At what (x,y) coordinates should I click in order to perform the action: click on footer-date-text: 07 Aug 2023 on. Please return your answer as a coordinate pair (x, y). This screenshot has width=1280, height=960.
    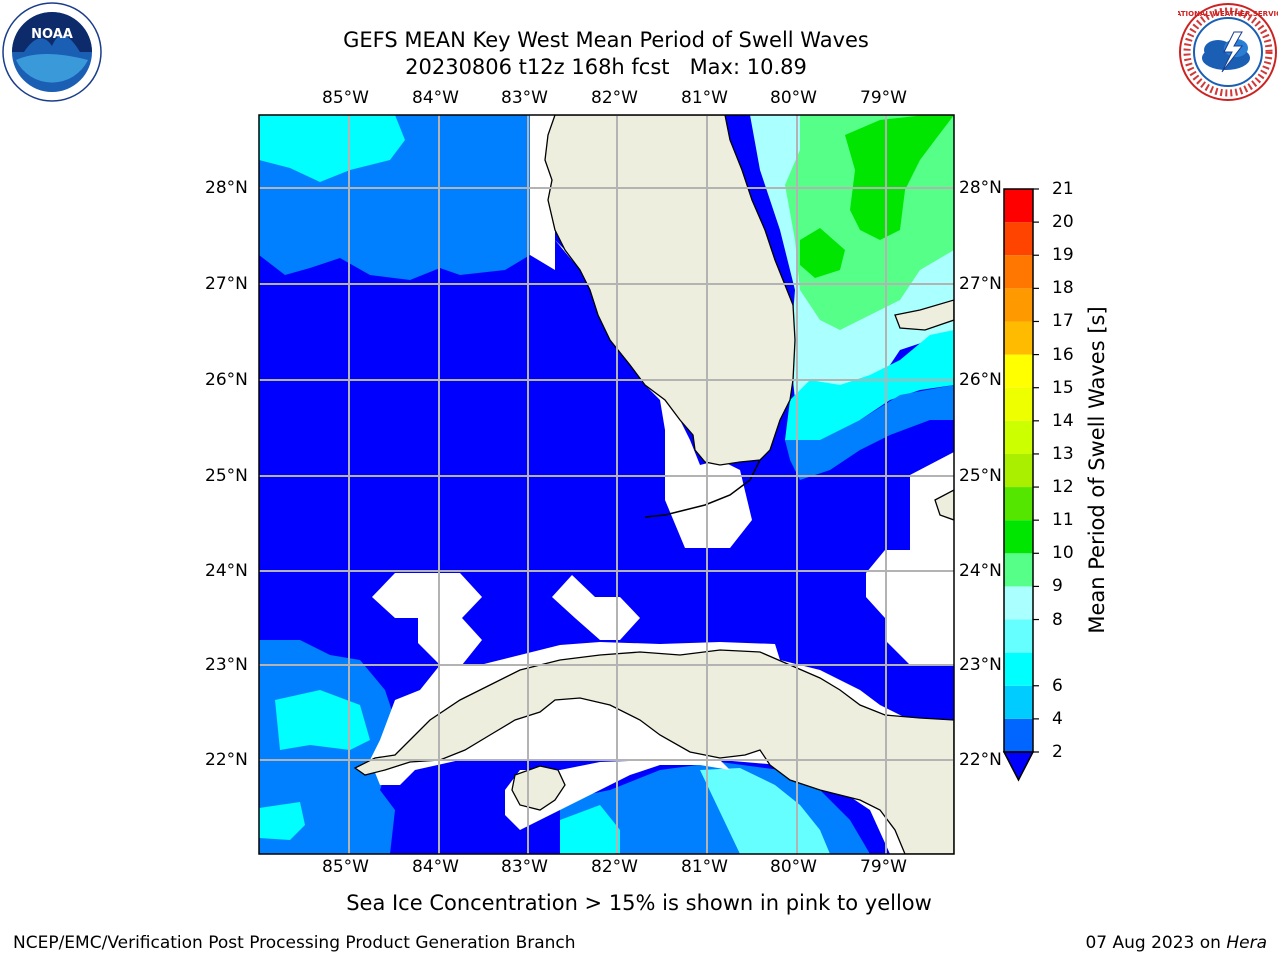
    Looking at the image, I should click on (1156, 943).